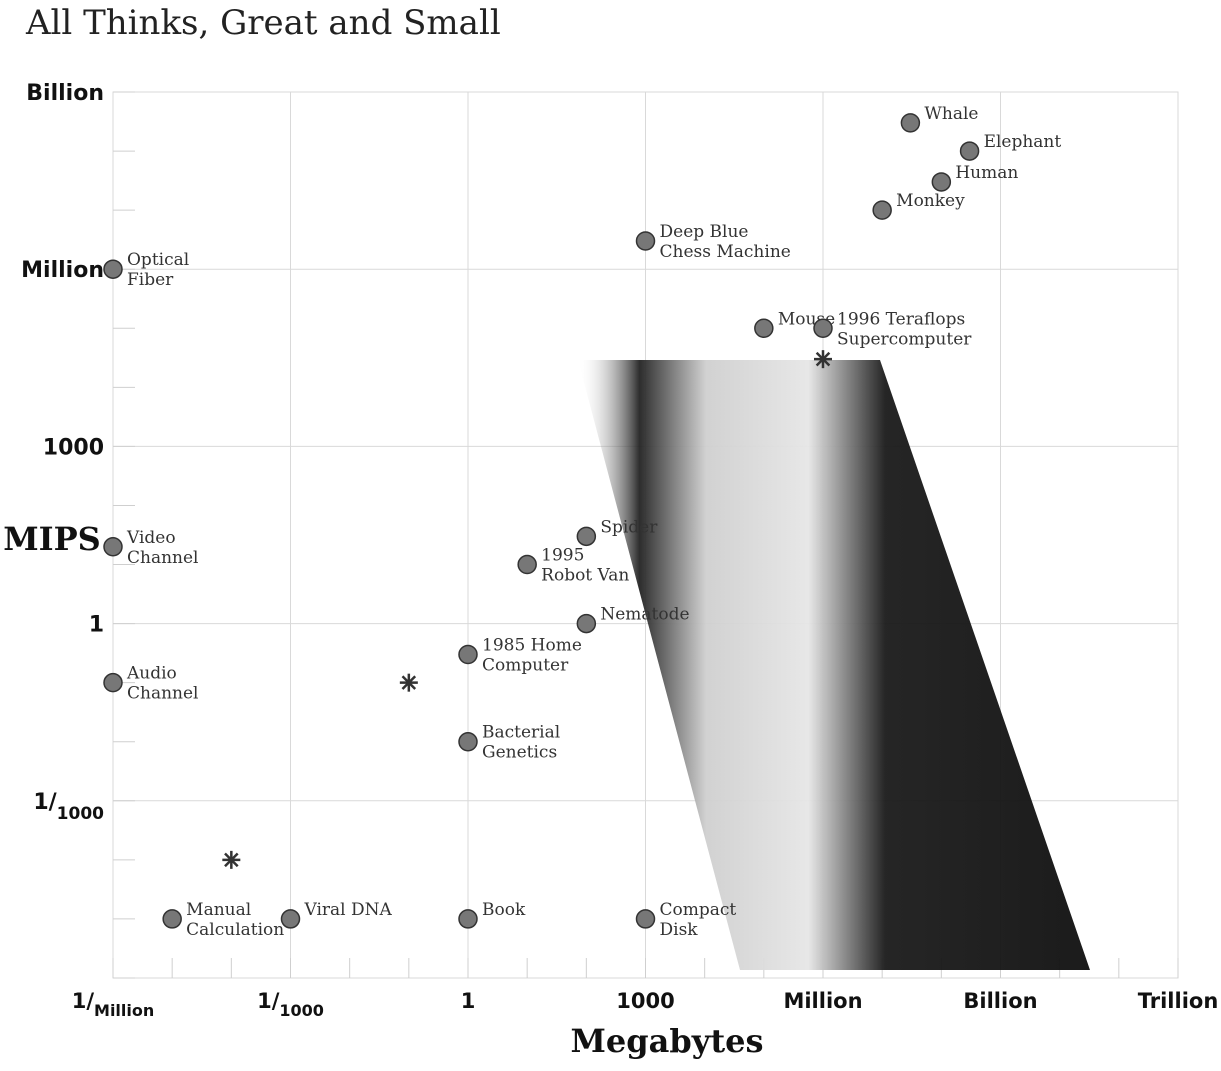 The image size is (1221, 1071). What do you see at coordinates (645, 241) in the screenshot?
I see `deep-blue-icon` at bounding box center [645, 241].